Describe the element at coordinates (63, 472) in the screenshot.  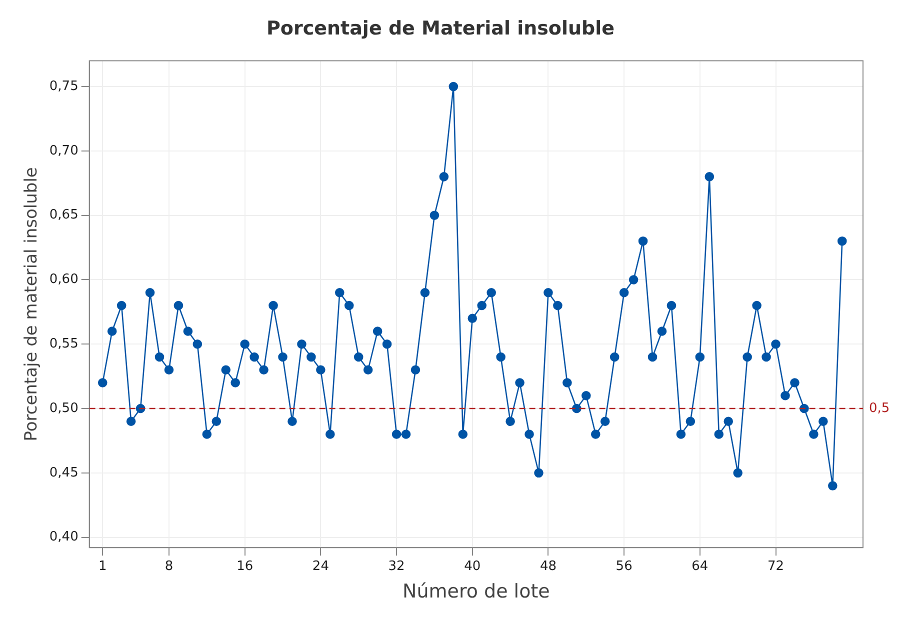
I see `y-tick-label: 0,45` at that location.